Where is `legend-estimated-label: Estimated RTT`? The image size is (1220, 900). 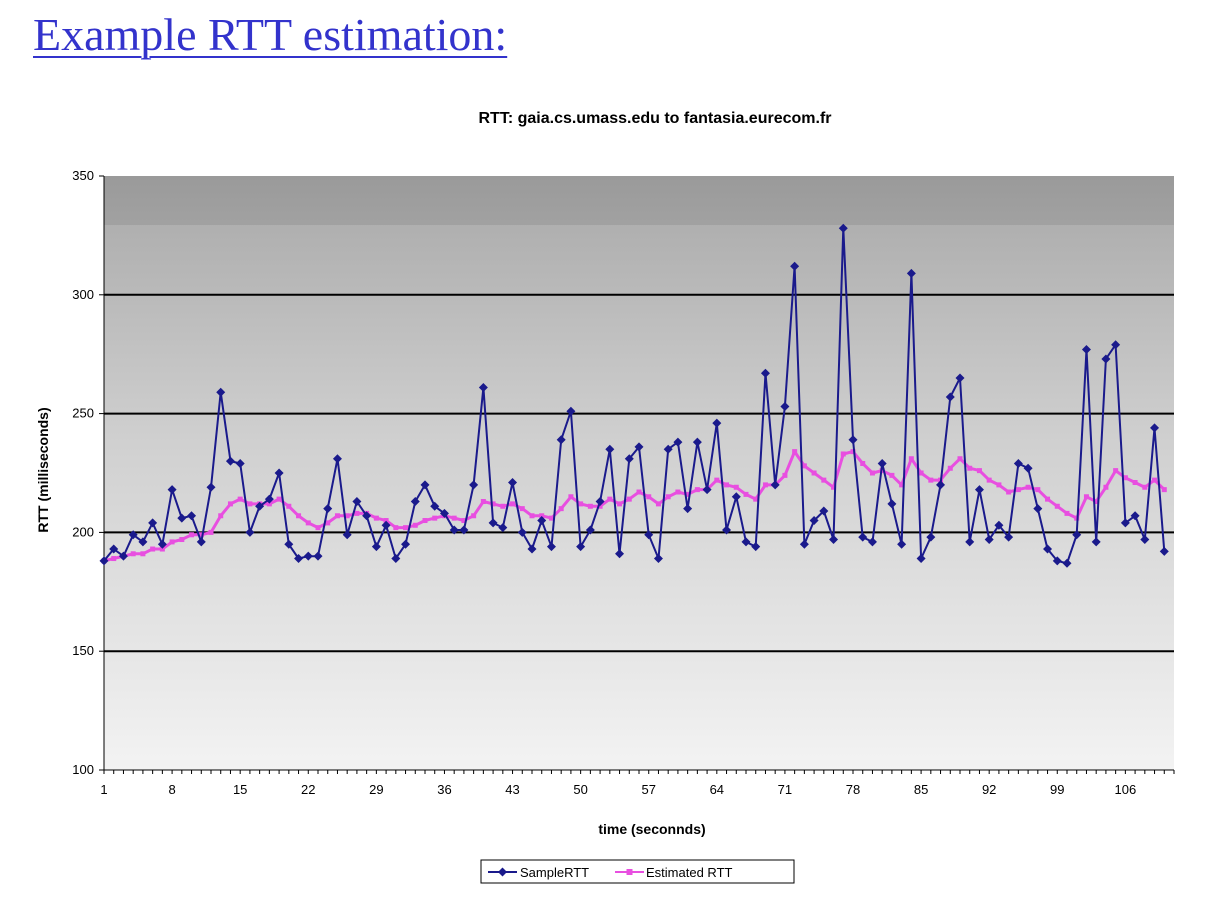
legend-estimated-label: Estimated RTT is located at coordinates (689, 872).